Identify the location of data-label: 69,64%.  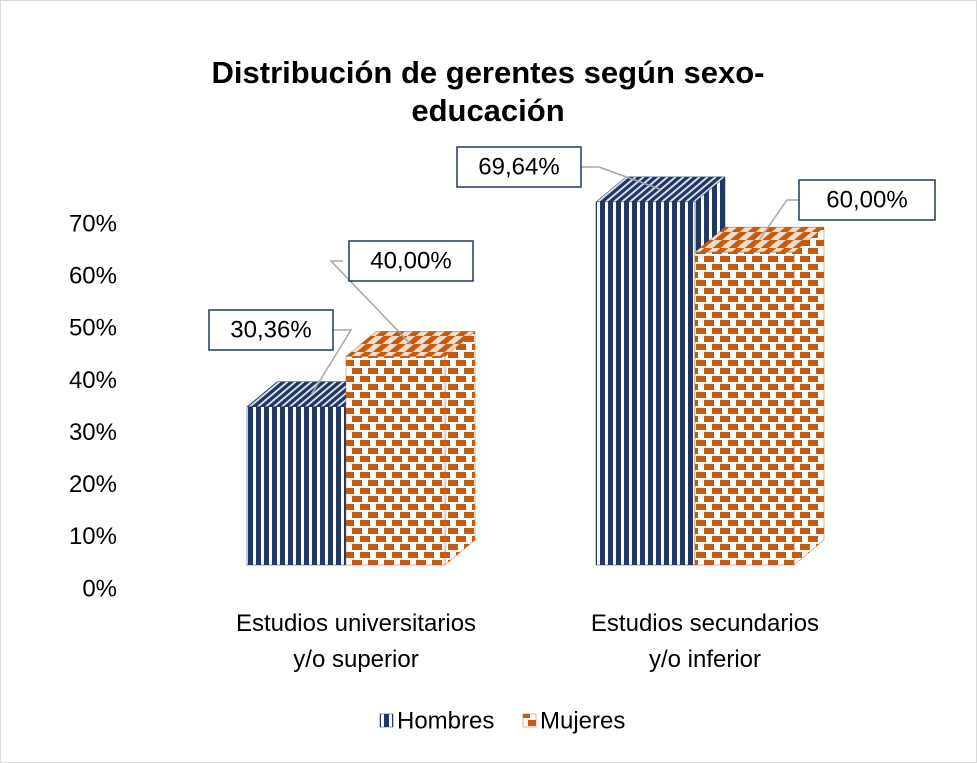
(518, 166).